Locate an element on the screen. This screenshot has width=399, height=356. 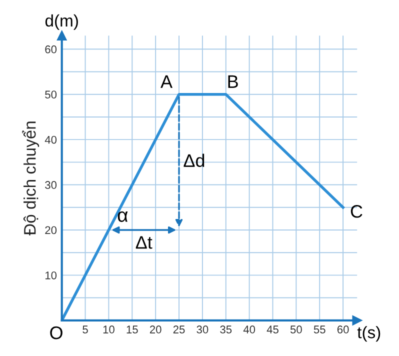
annotation: A is located at coordinates (166, 81).